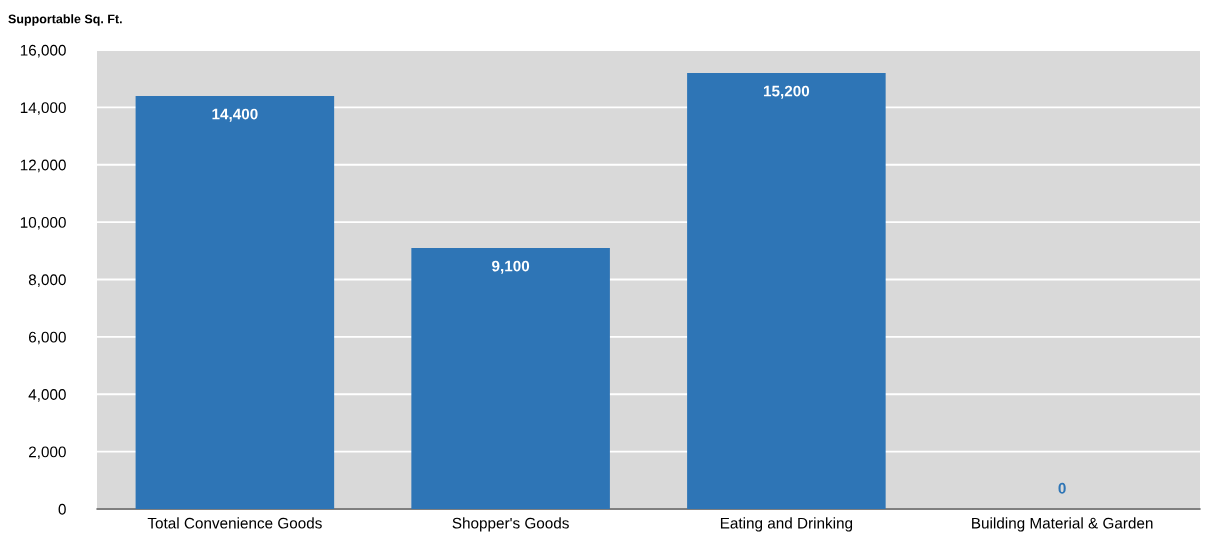 This screenshot has height=542, width=1213. I want to click on y-tick-label: 4,000, so click(47, 395).